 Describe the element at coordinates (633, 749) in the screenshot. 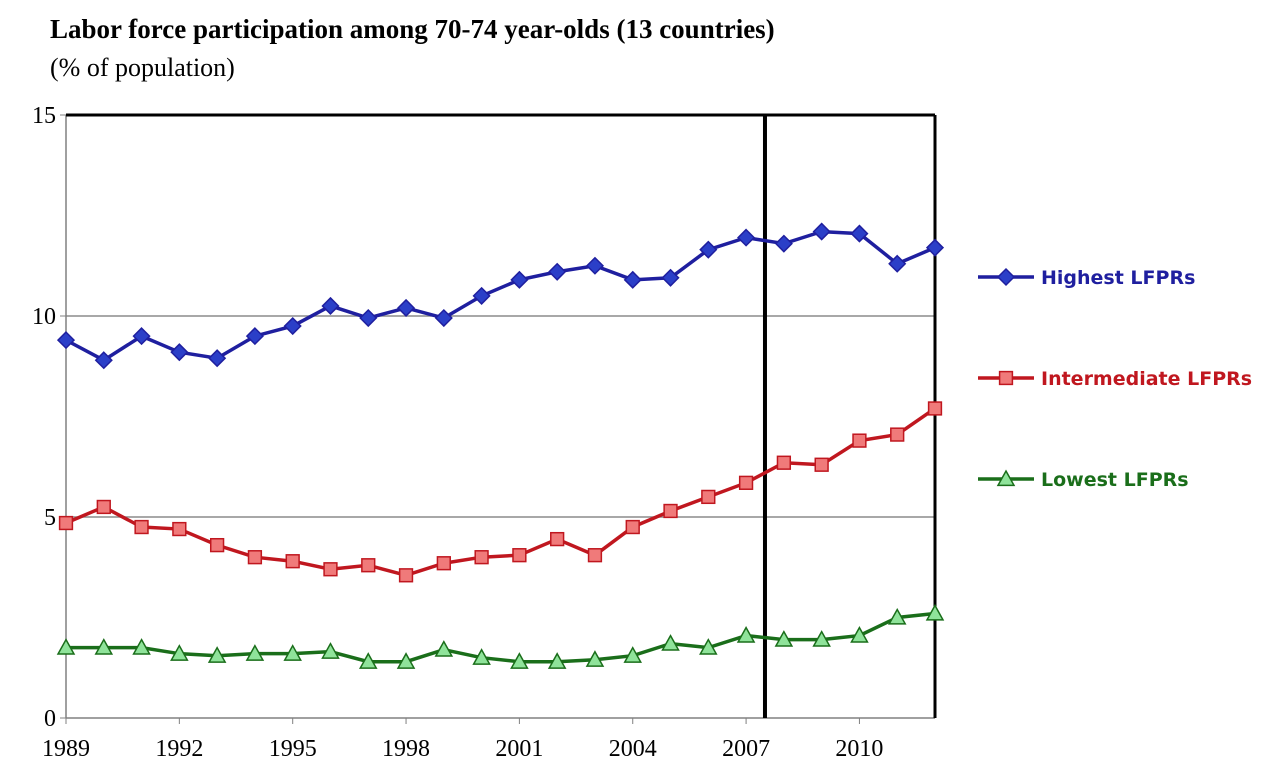

I see `x-tick-label: 2004` at that location.